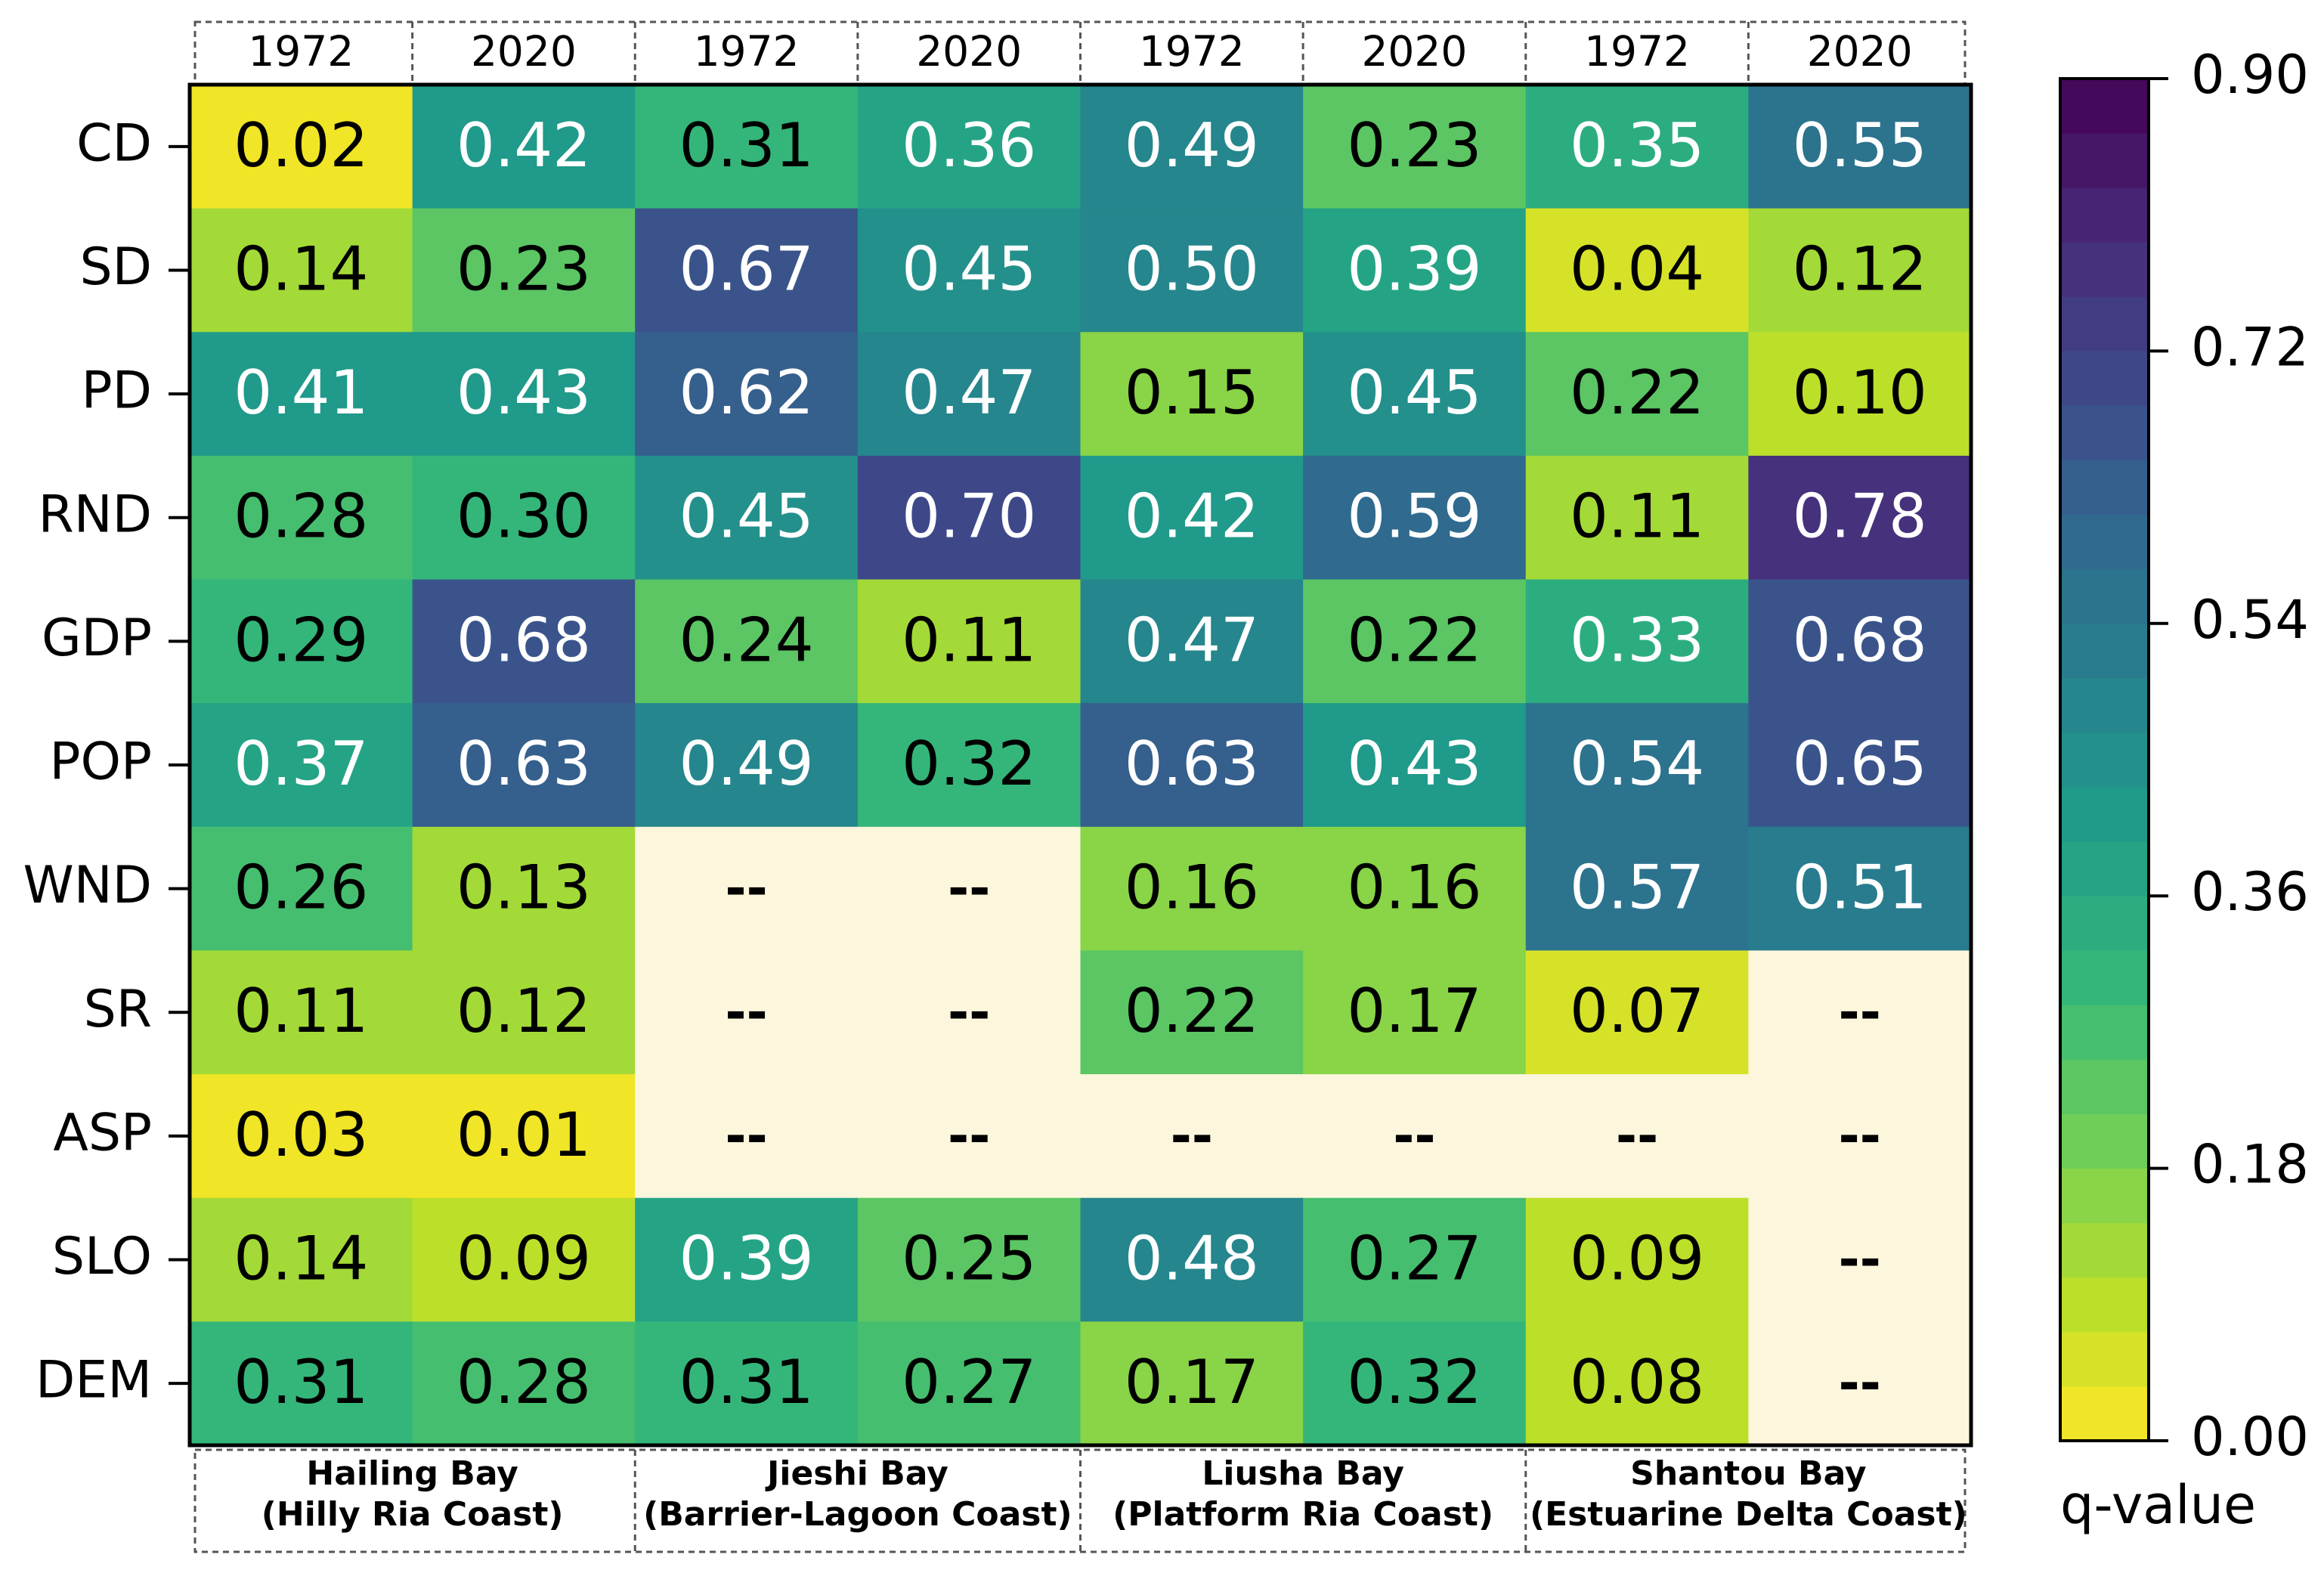 The width and height of the screenshot is (2324, 1570). Describe the element at coordinates (523, 517) in the screenshot. I see `cell-value-label: 0.30` at that location.